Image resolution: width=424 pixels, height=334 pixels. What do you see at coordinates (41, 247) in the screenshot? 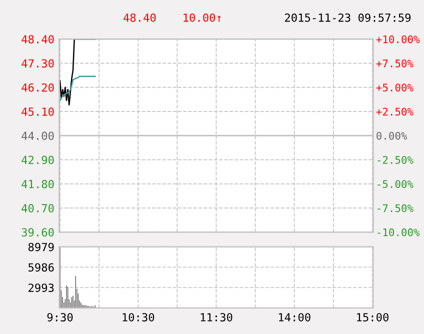
I see `y-tick-label: 8979` at bounding box center [41, 247].